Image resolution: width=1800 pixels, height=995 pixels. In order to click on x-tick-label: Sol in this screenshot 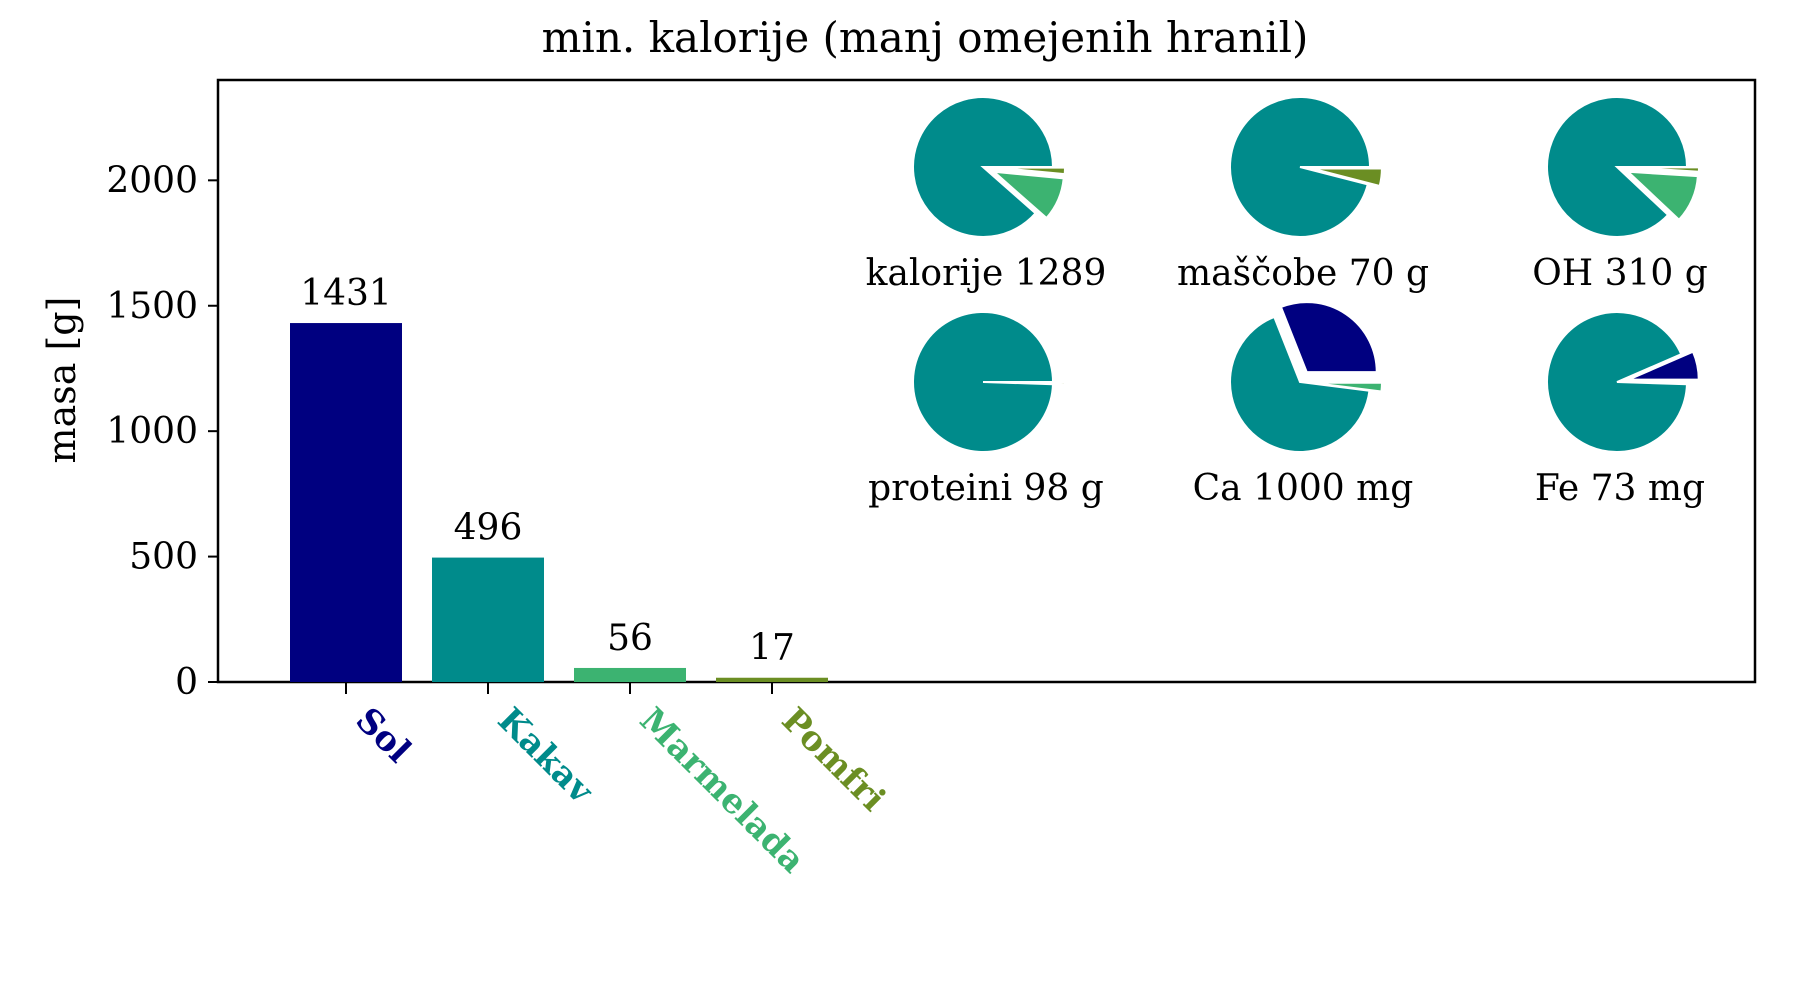, I will do `click(383, 735)`.